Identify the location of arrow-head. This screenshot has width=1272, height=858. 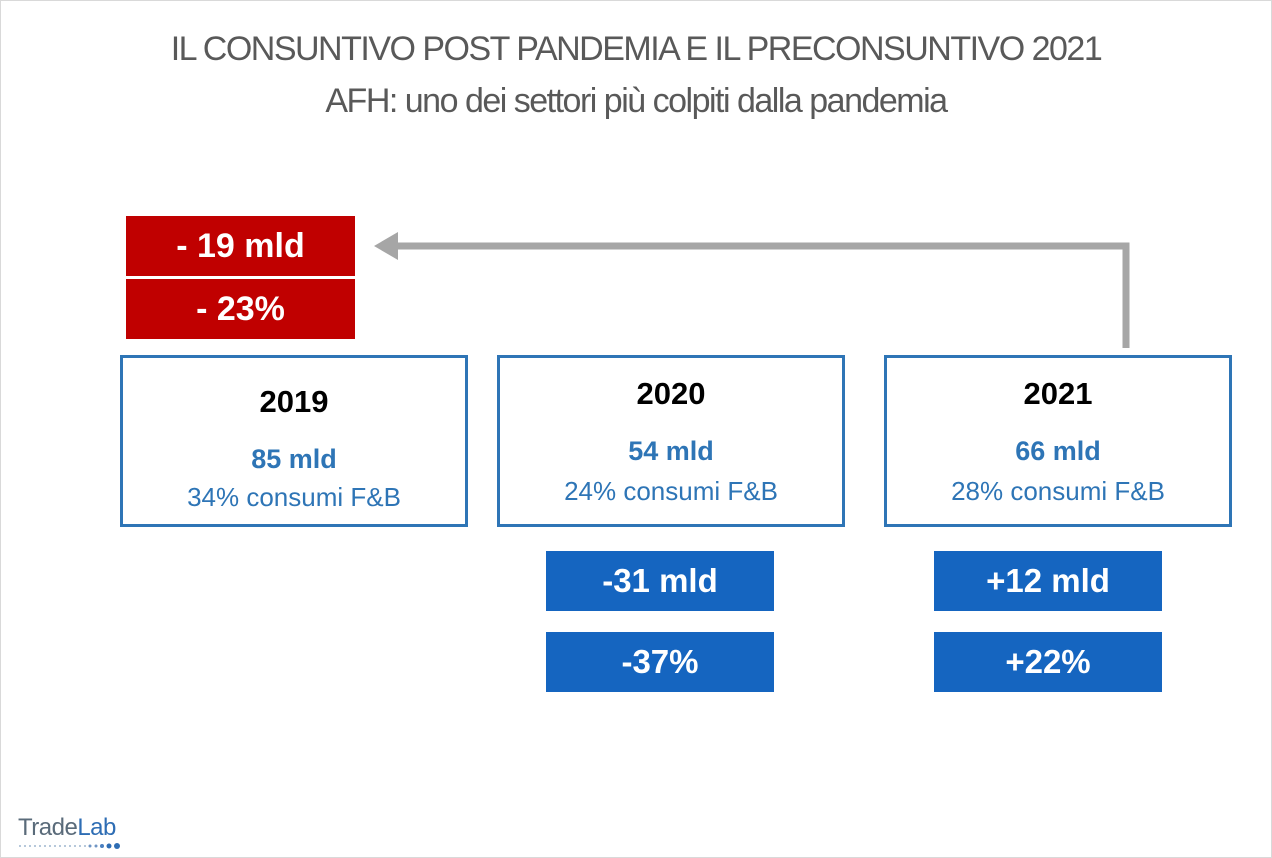
(386, 246).